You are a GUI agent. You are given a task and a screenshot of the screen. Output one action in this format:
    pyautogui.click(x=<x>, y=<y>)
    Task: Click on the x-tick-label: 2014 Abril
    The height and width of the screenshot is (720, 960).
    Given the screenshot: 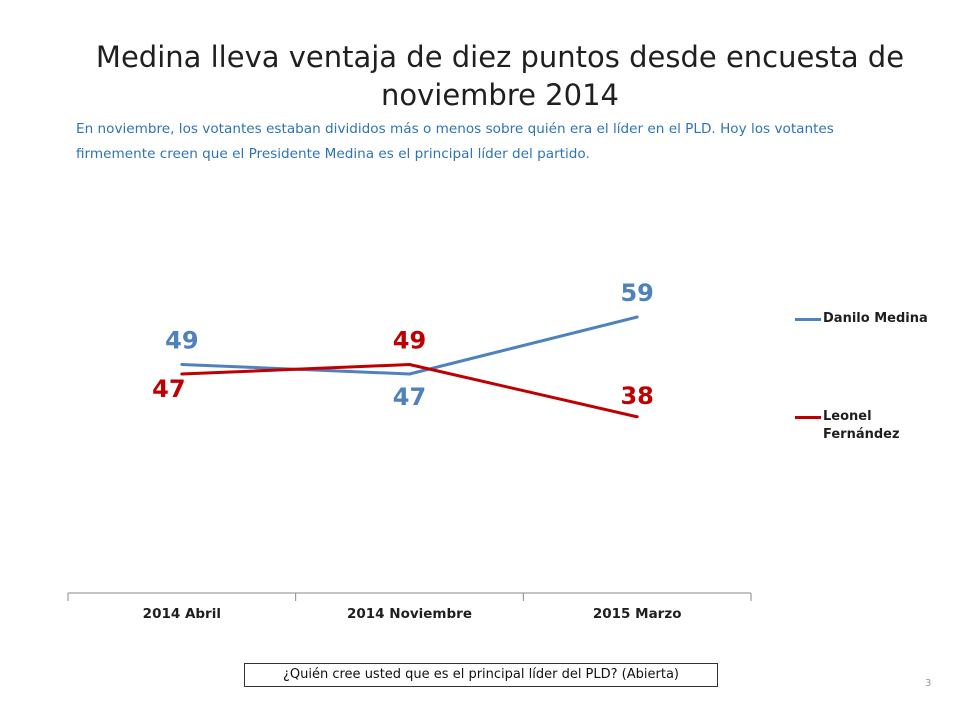 What is the action you would take?
    pyautogui.click(x=182, y=614)
    